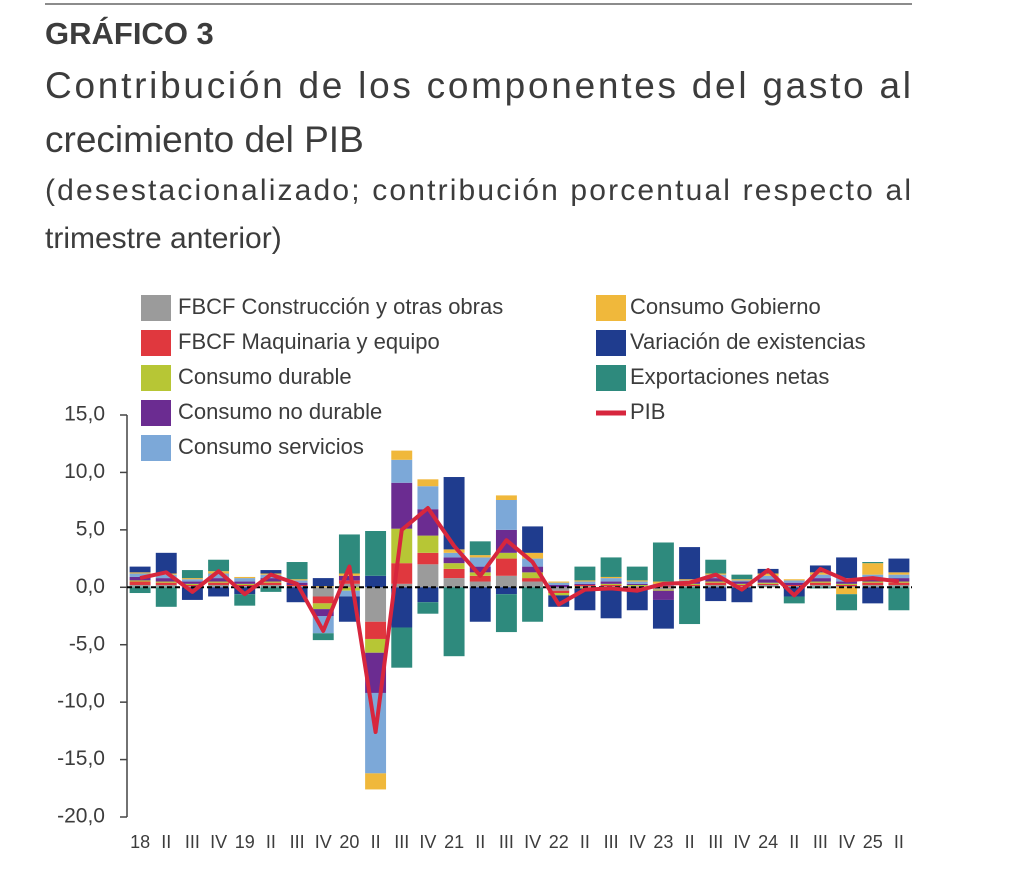 The height and width of the screenshot is (892, 1024). Describe the element at coordinates (340, 306) in the screenshot. I see `legend-label: FBCF Construcción y otras obras` at that location.